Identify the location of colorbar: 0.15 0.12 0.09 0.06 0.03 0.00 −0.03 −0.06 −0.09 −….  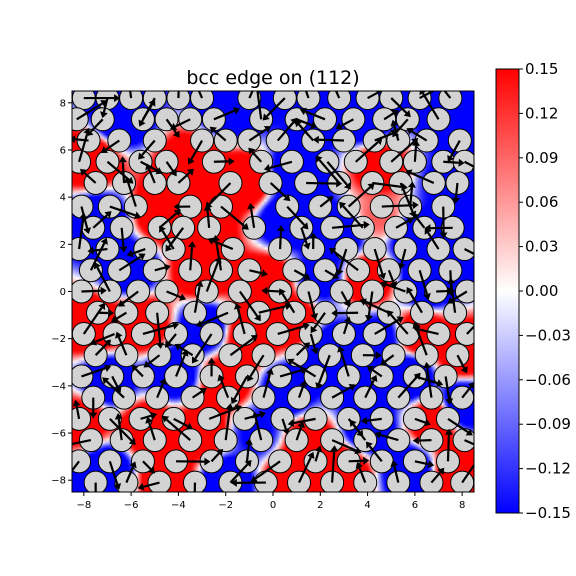
(533, 291).